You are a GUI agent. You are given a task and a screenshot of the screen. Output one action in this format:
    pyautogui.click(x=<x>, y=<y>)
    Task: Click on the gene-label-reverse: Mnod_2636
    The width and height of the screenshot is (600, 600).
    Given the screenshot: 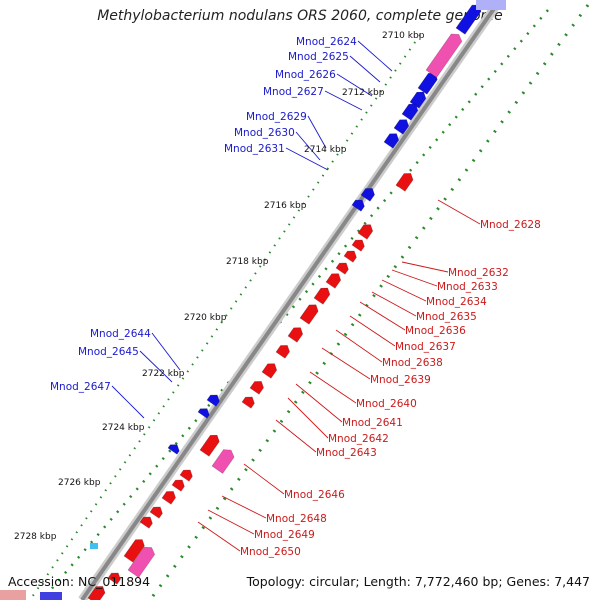 What is the action you would take?
    pyautogui.click(x=435, y=331)
    